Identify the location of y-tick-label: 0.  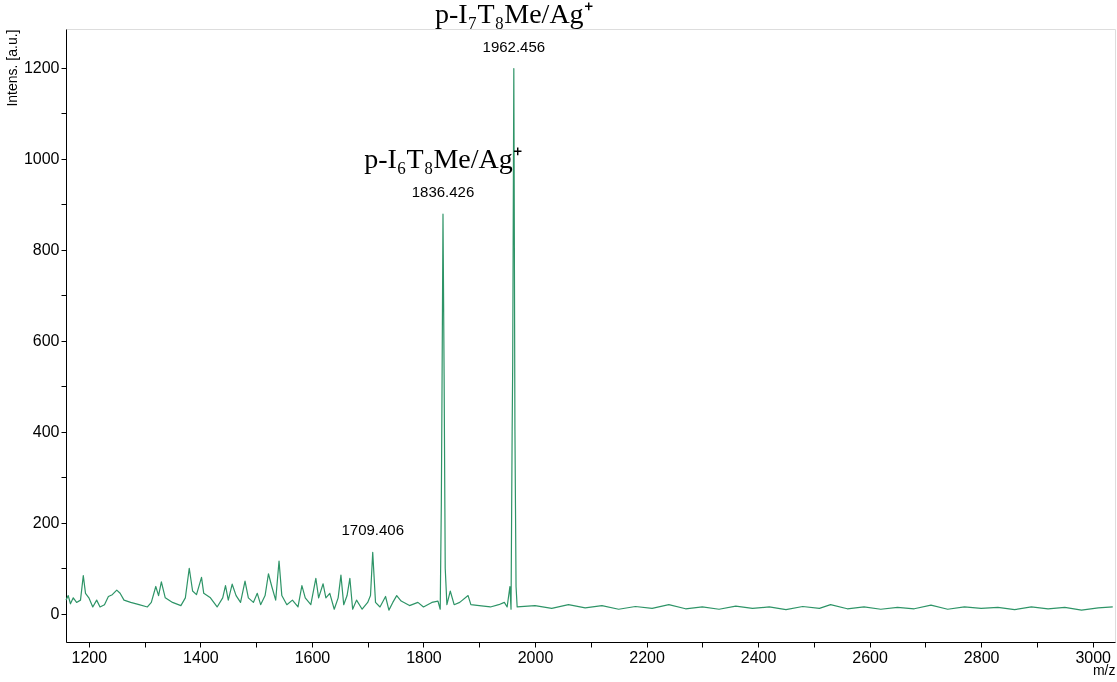
(55, 614).